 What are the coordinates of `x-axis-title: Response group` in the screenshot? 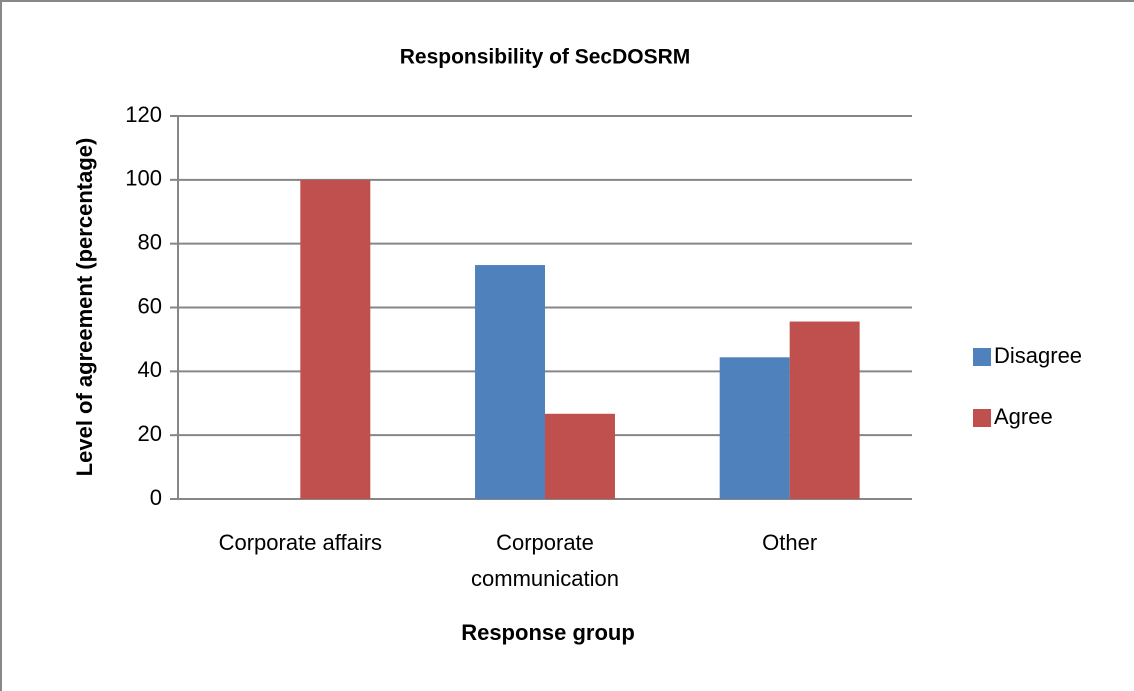 It's located at (548, 632).